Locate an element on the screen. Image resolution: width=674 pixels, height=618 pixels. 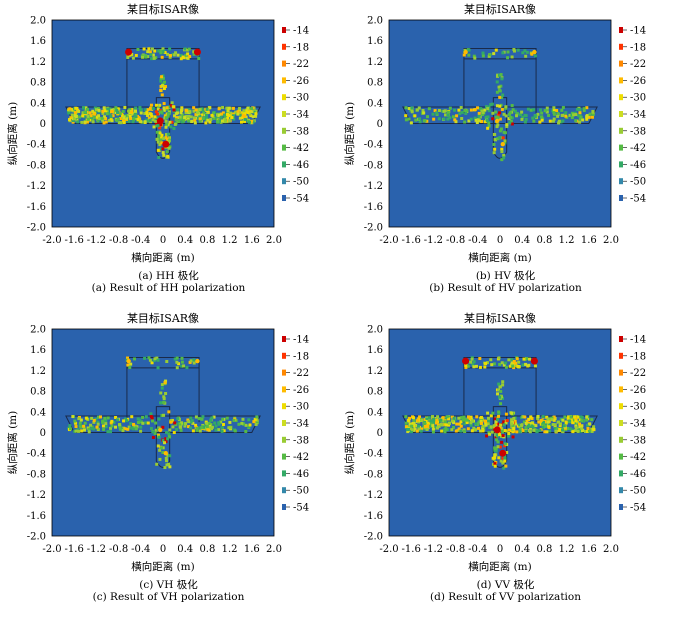
x-tick-label: 1.6 is located at coordinates (252, 549).